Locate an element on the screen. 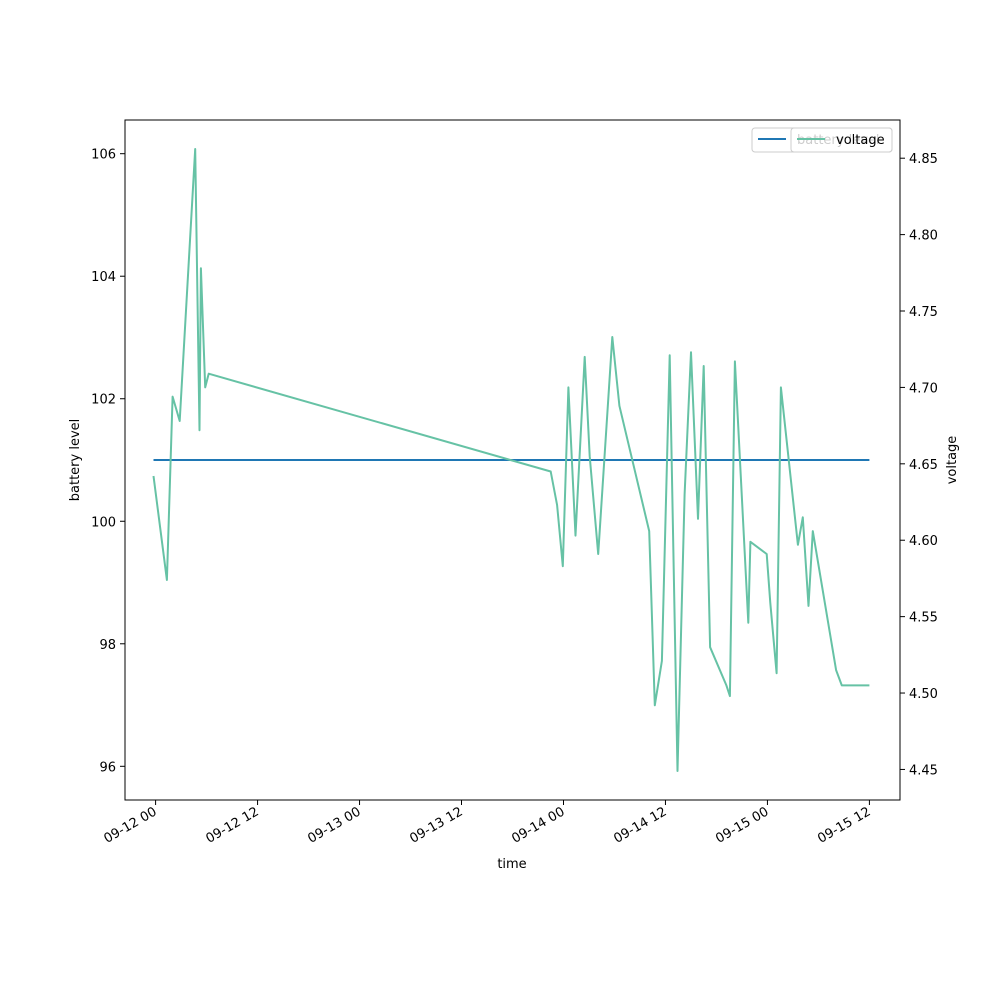 Image resolution: width=1000 pixels, height=1004 pixels. x-tick-label: 09-13 00 is located at coordinates (334, 825).